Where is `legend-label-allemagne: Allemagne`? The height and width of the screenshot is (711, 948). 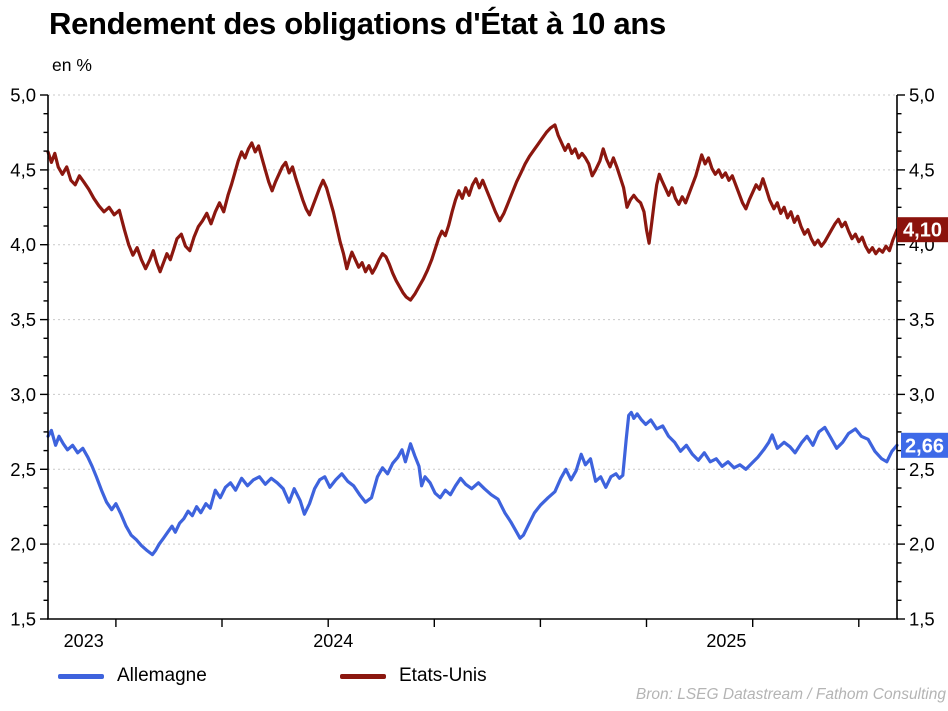
legend-label-allemagne: Allemagne is located at coordinates (162, 675).